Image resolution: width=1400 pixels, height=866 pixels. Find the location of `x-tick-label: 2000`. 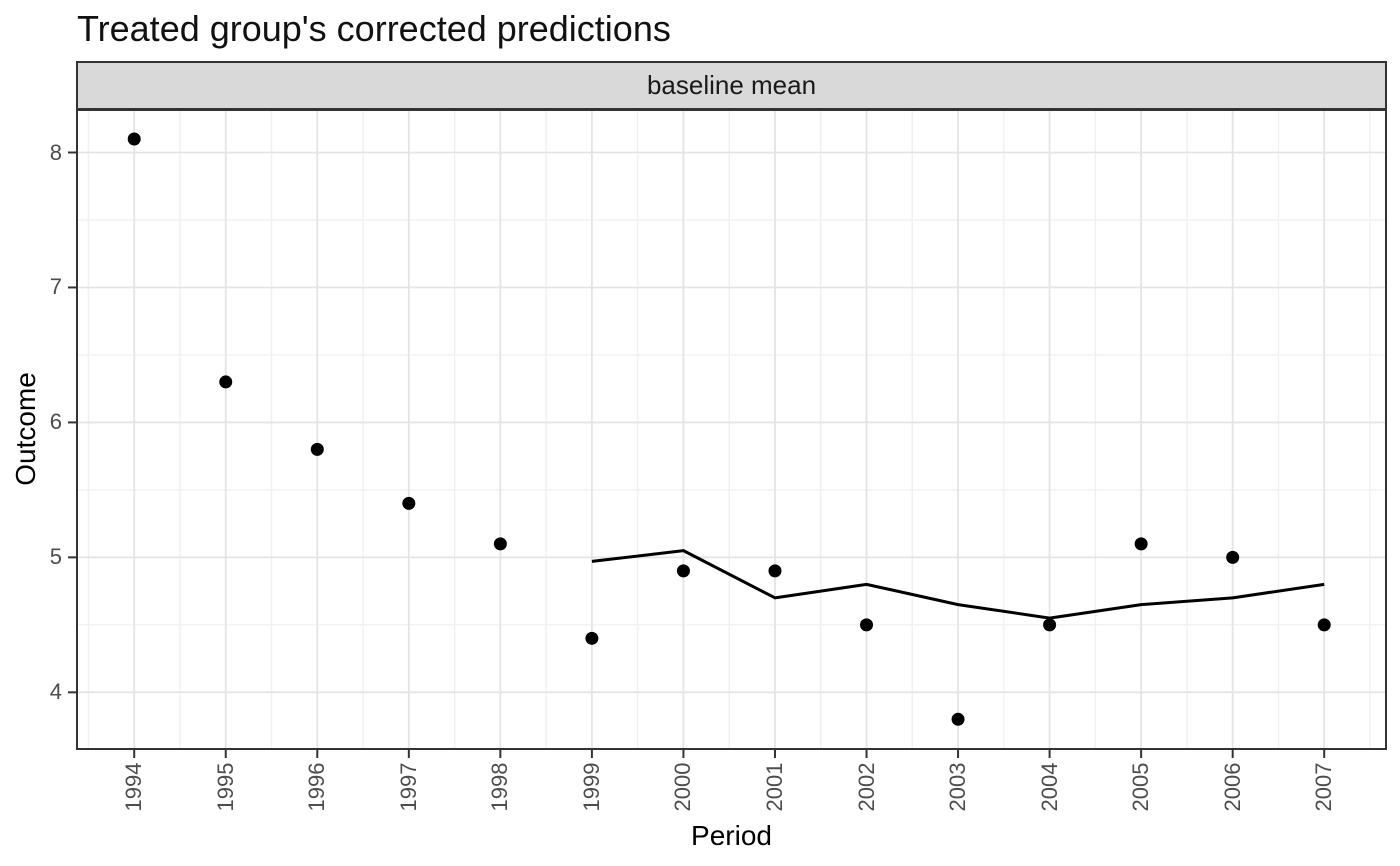

x-tick-label: 2000 is located at coordinates (683, 787).